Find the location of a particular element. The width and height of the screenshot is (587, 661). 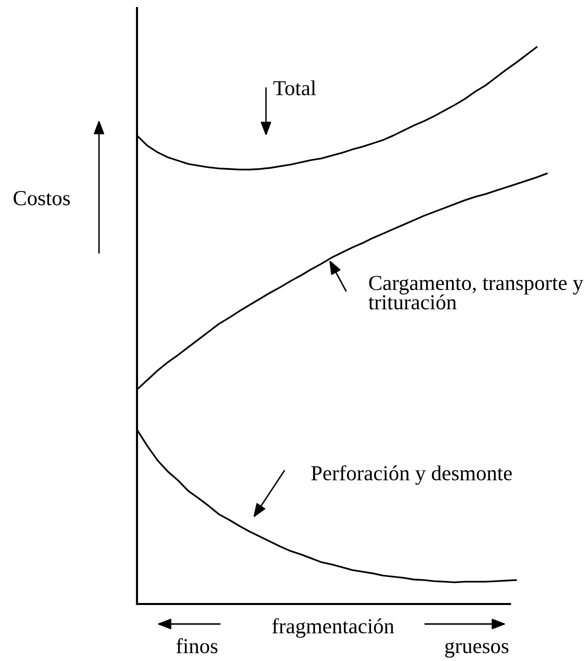

text: finos is located at coordinates (197, 646).